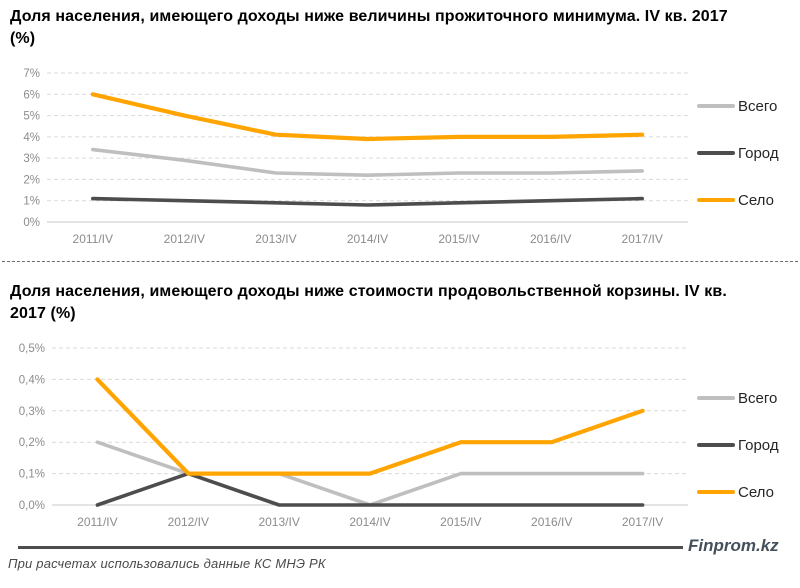 This screenshot has width=800, height=588. What do you see at coordinates (32, 412) in the screenshot?
I see `y-tick-label: 0,3%` at bounding box center [32, 412].